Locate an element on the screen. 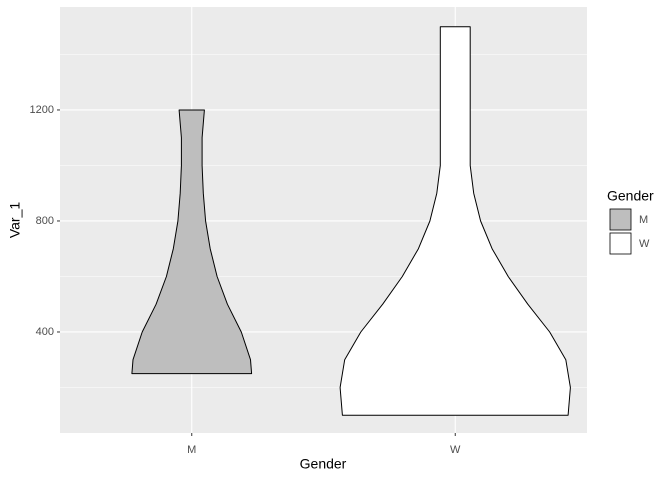 The image size is (672, 480). y-tick-label: 400 is located at coordinates (45, 332).